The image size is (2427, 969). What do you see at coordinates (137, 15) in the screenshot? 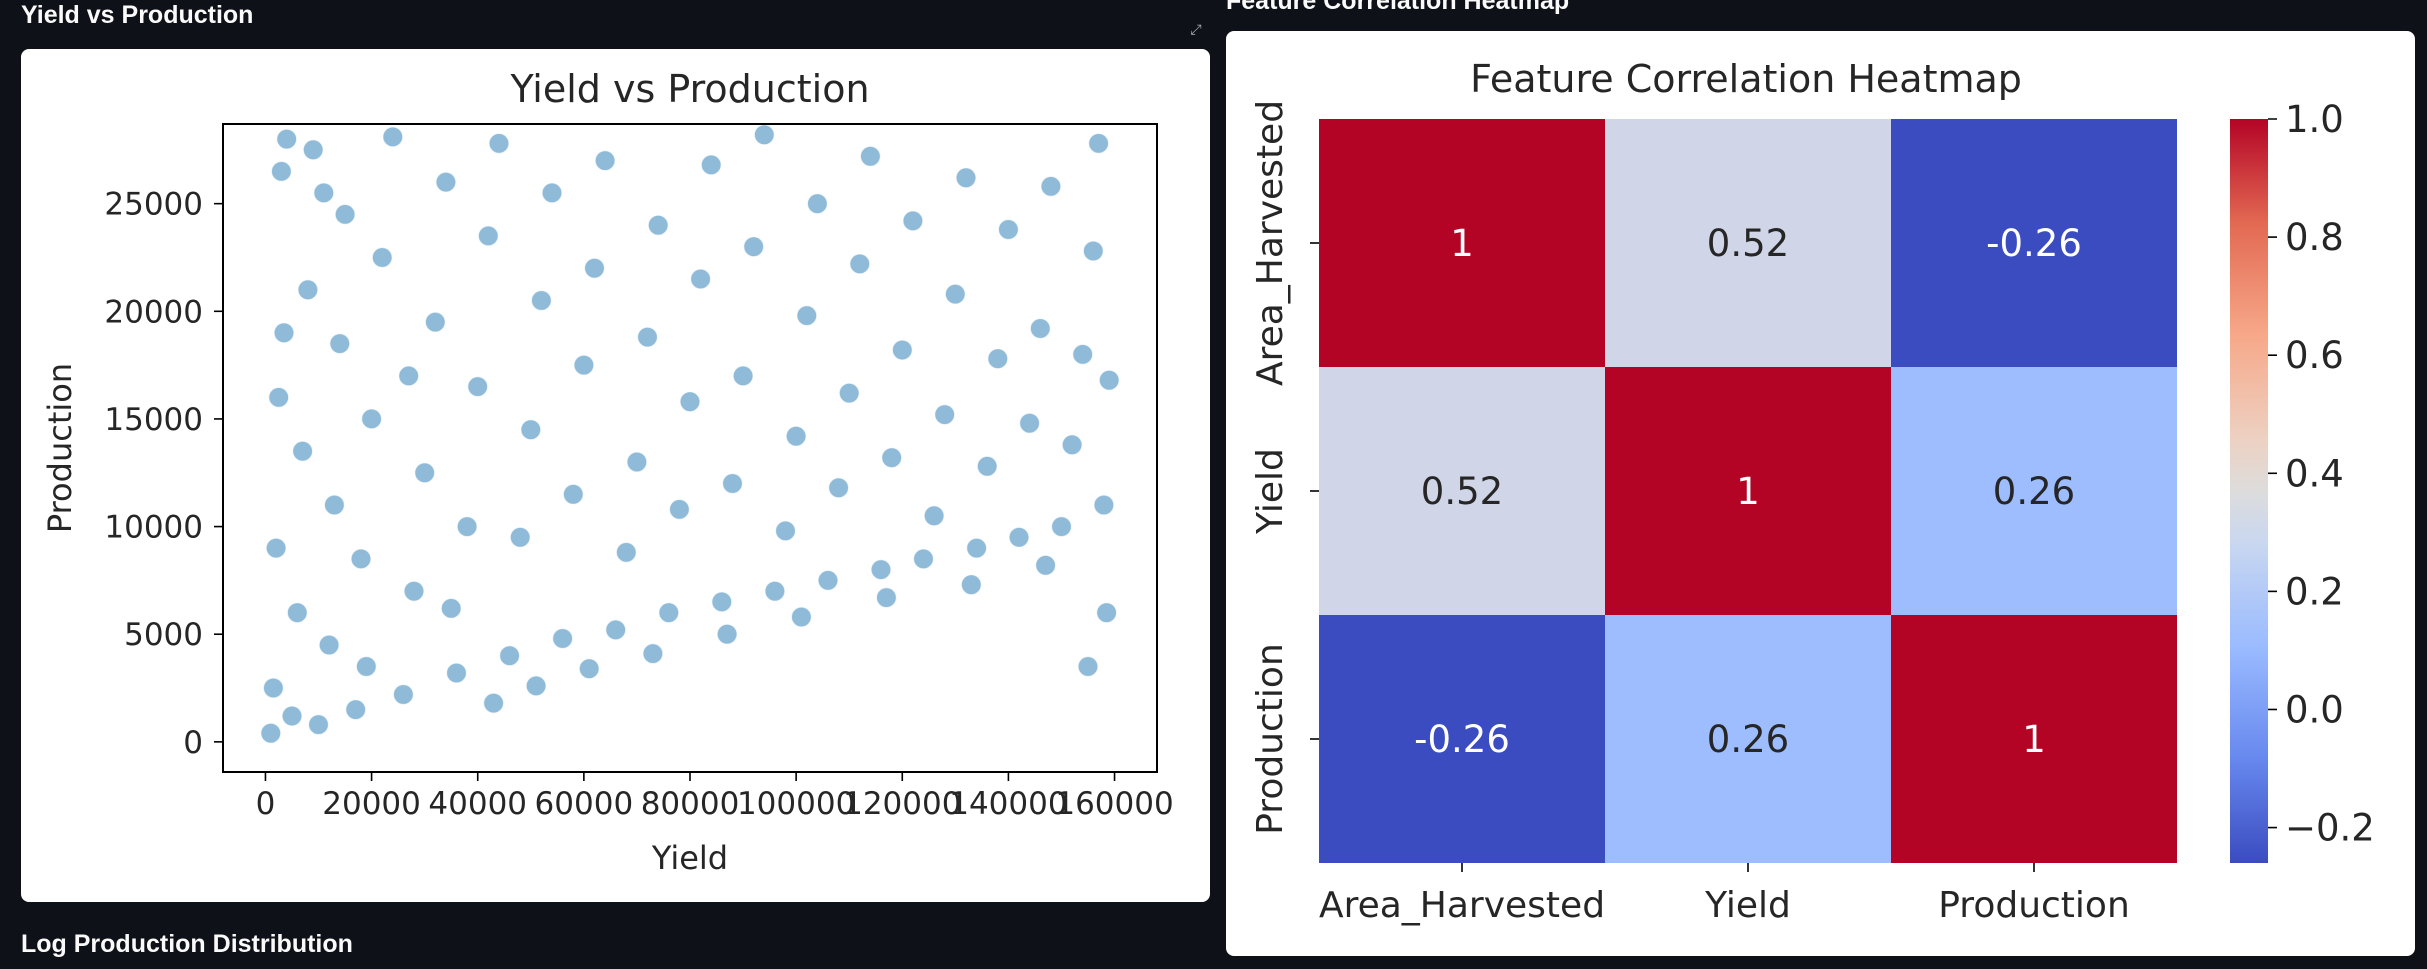
I see `section-title-scatter: Yield vs Production` at bounding box center [137, 15].